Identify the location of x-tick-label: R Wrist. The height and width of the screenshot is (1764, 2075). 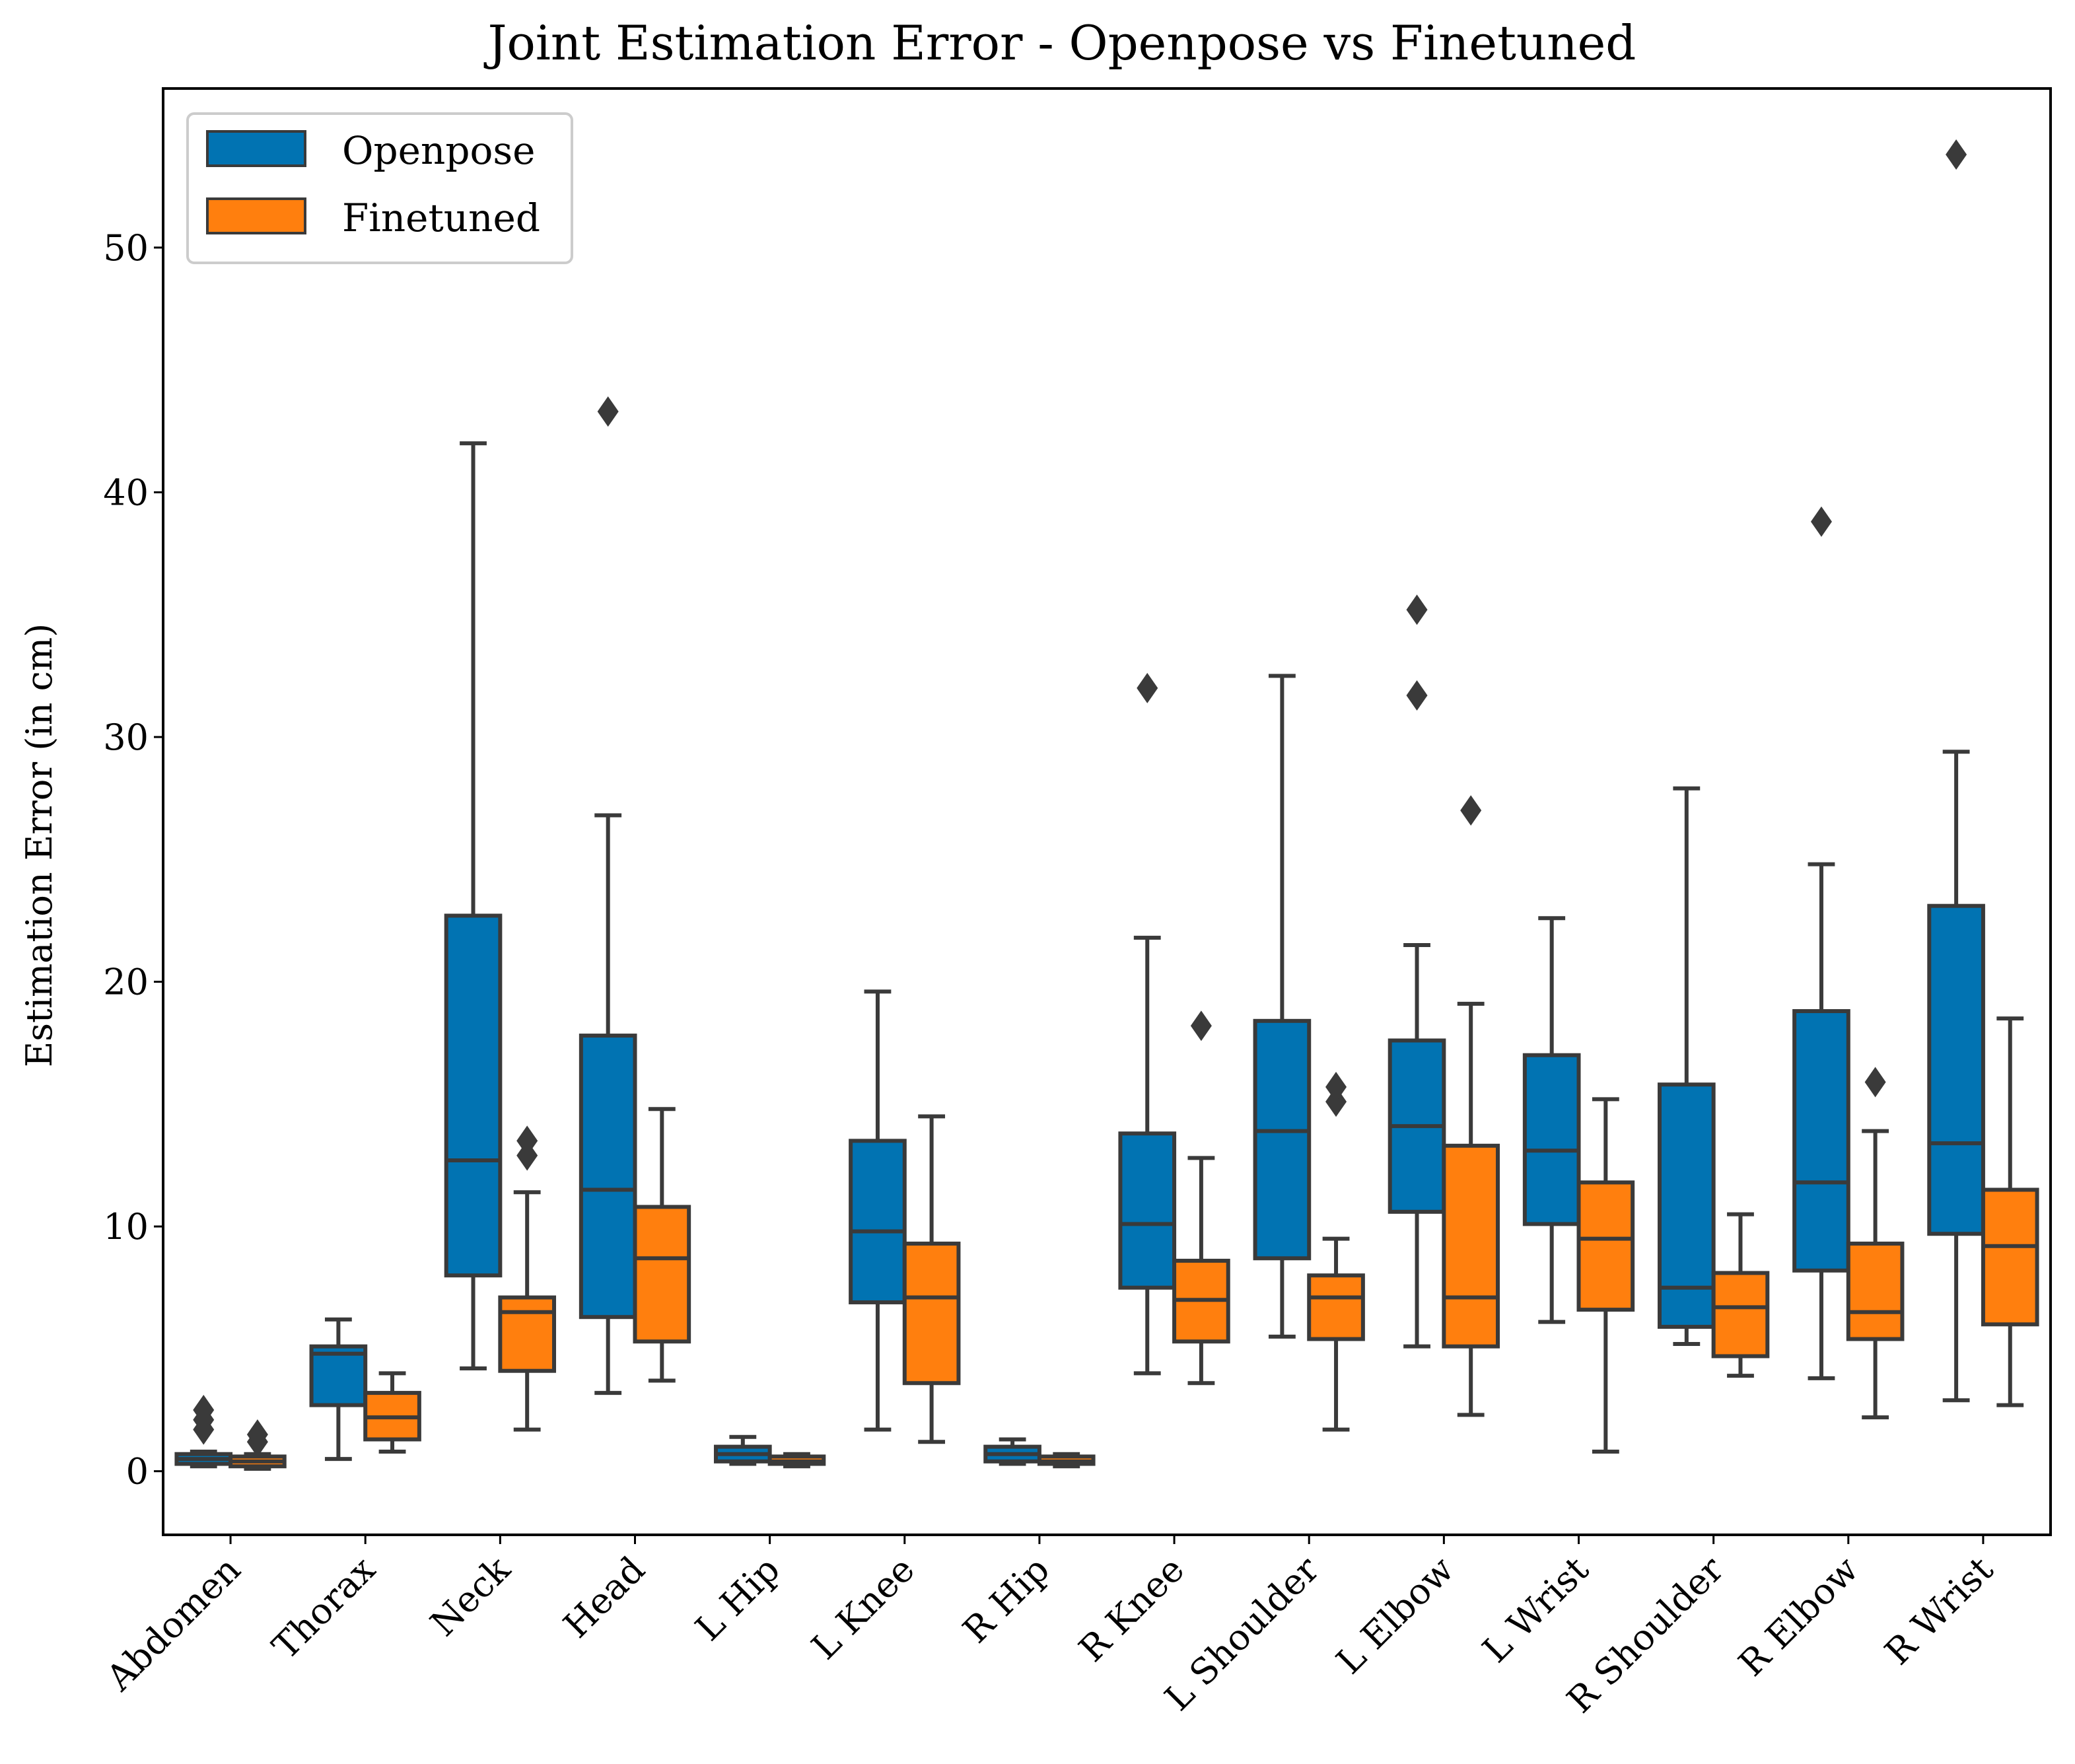
(1939, 1610).